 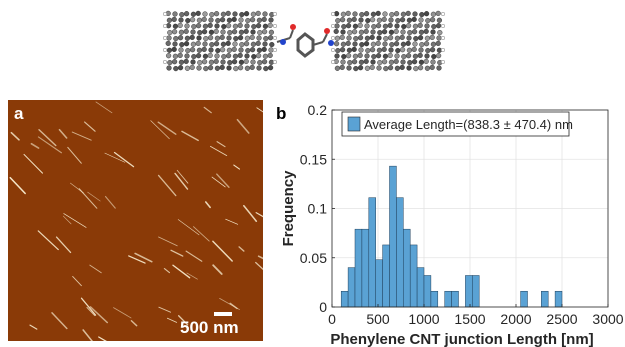 I want to click on legend: Average Length=(838.3 ± 470.4) nm, so click(x=457, y=124).